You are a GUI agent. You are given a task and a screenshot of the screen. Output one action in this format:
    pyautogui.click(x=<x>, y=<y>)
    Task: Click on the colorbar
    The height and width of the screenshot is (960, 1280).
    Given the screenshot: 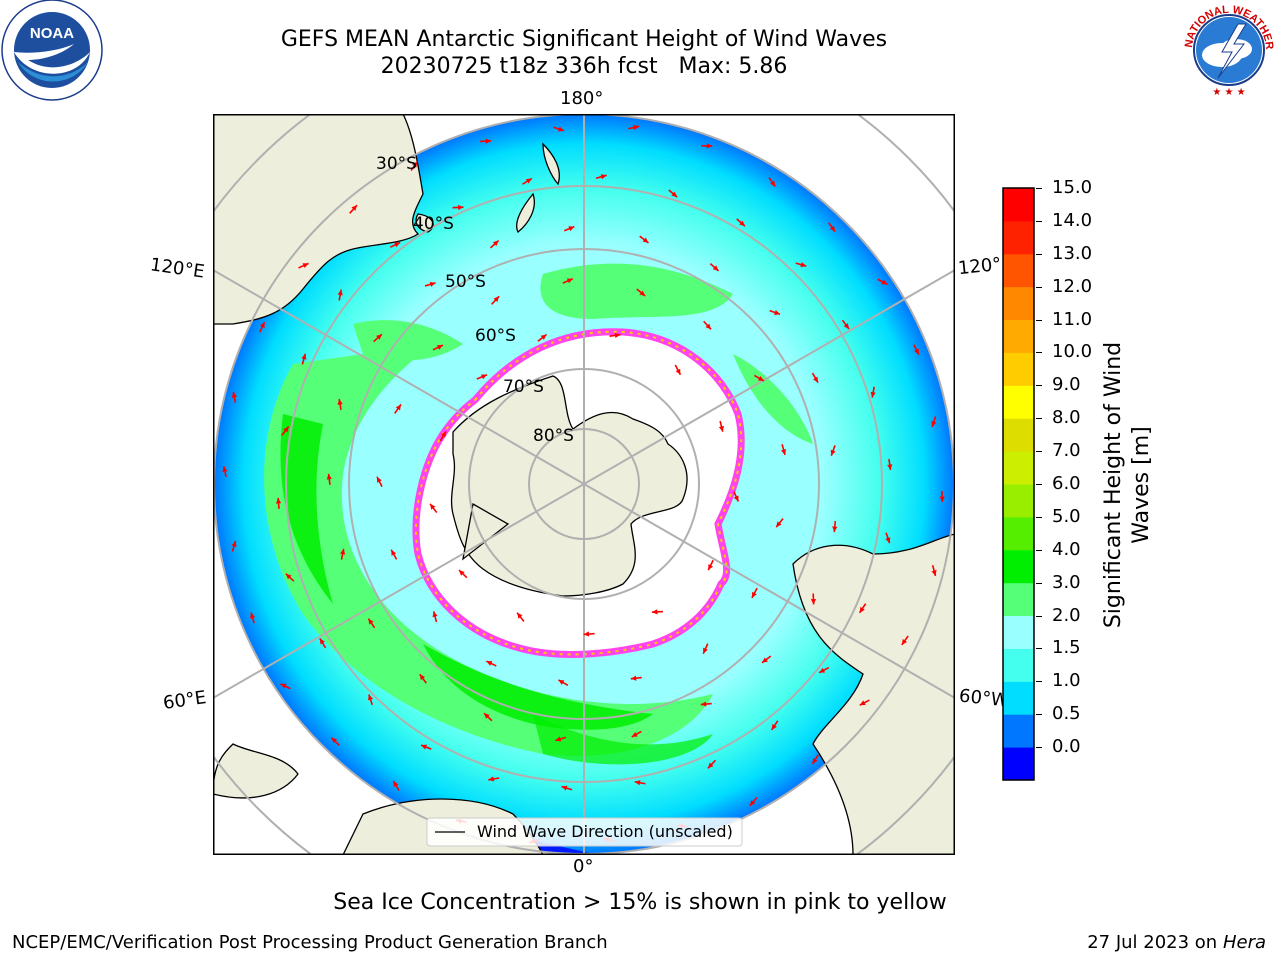 What is the action you would take?
    pyautogui.click(x=1018, y=484)
    